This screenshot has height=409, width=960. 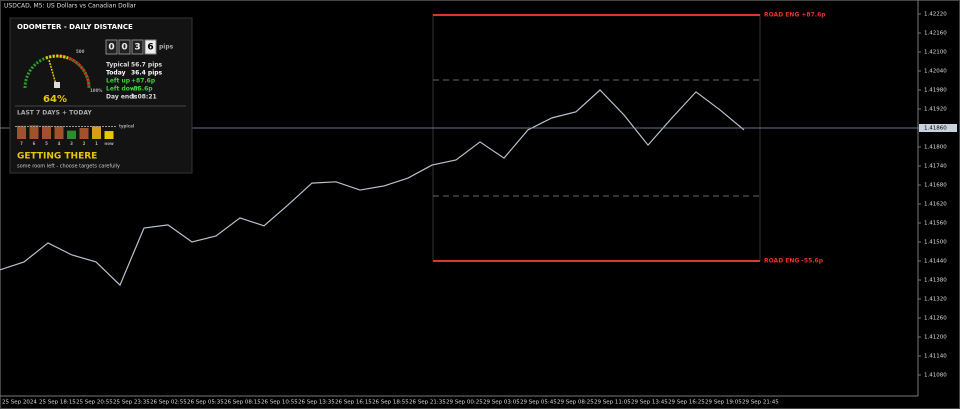 What do you see at coordinates (71, 143) in the screenshot?
I see `history-label: 3` at bounding box center [71, 143].